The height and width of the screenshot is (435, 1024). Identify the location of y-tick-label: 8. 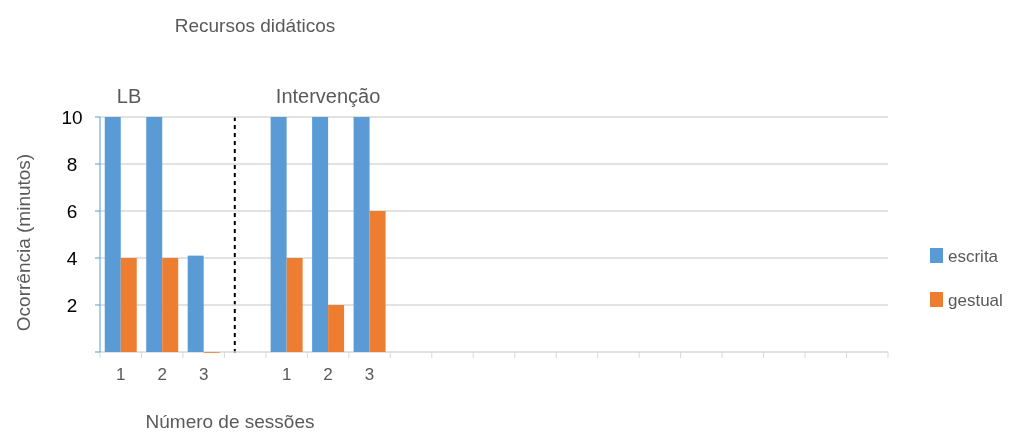
(72, 164).